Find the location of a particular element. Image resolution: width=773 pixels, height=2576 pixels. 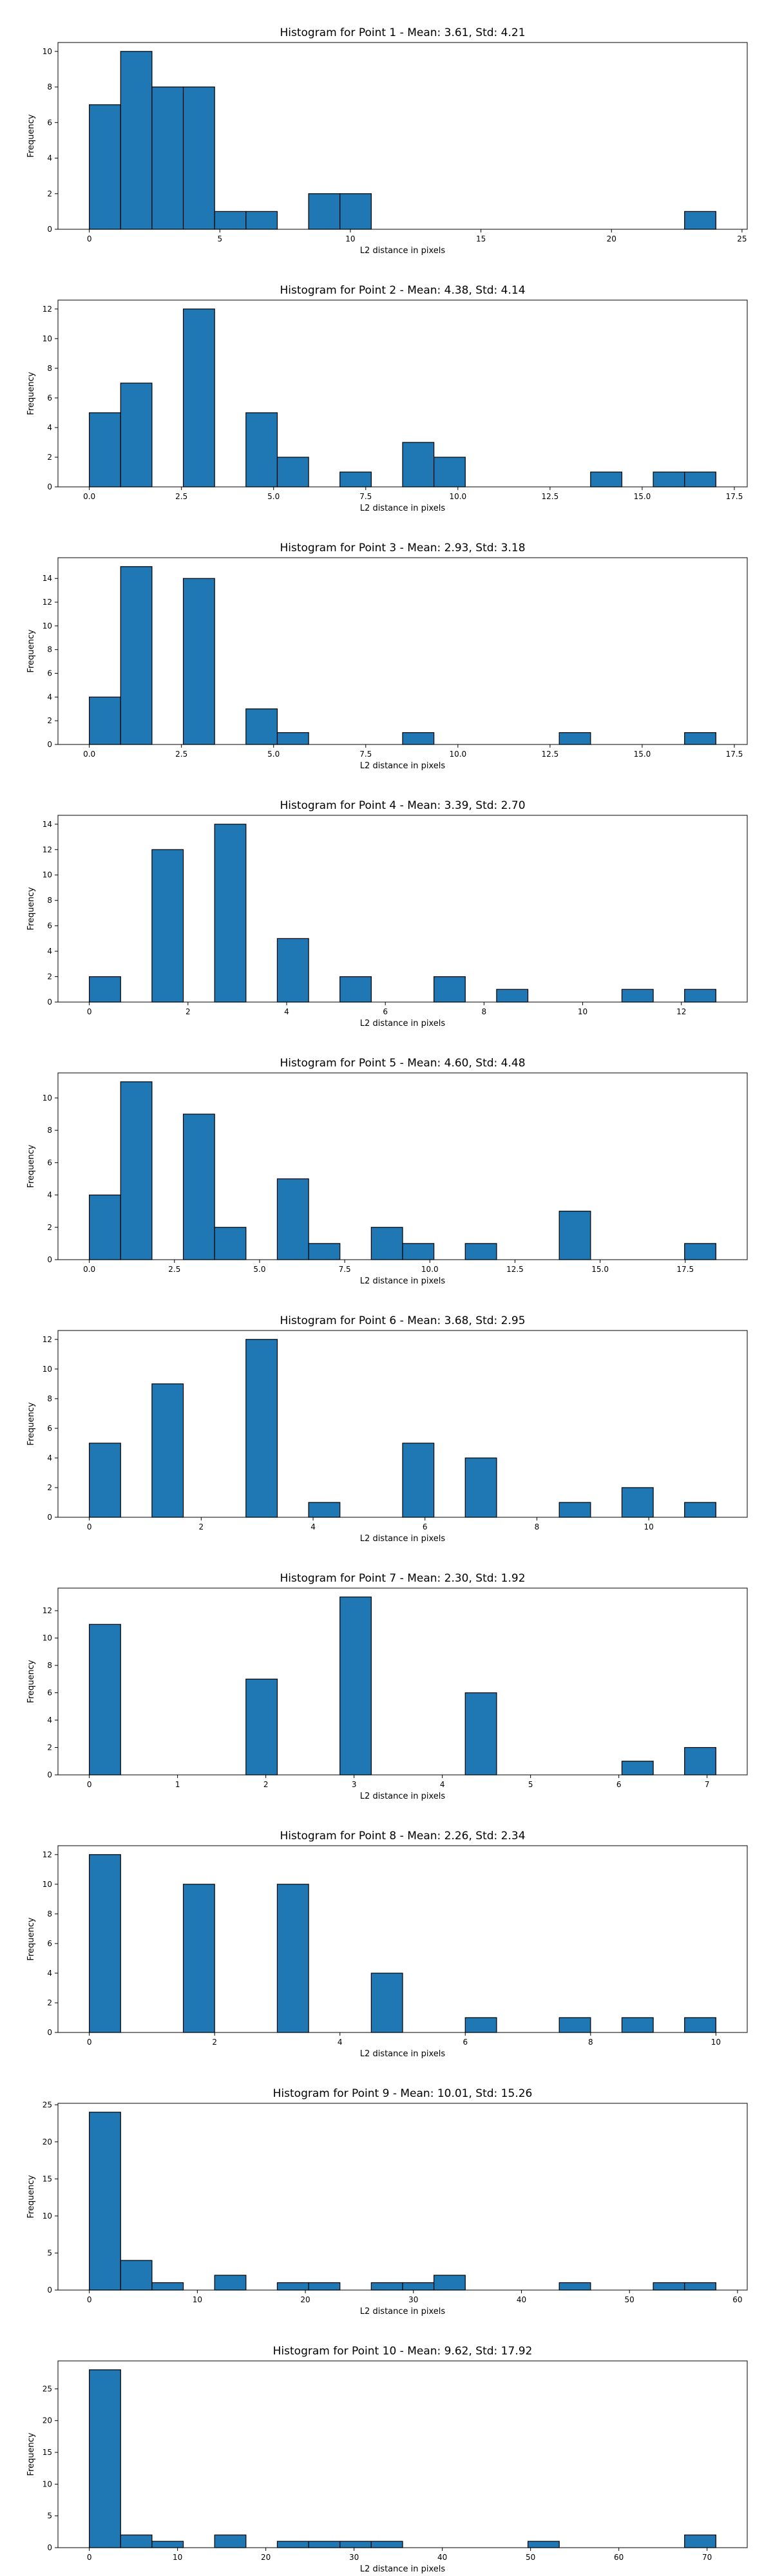

x-tick-label: 20 is located at coordinates (611, 239).